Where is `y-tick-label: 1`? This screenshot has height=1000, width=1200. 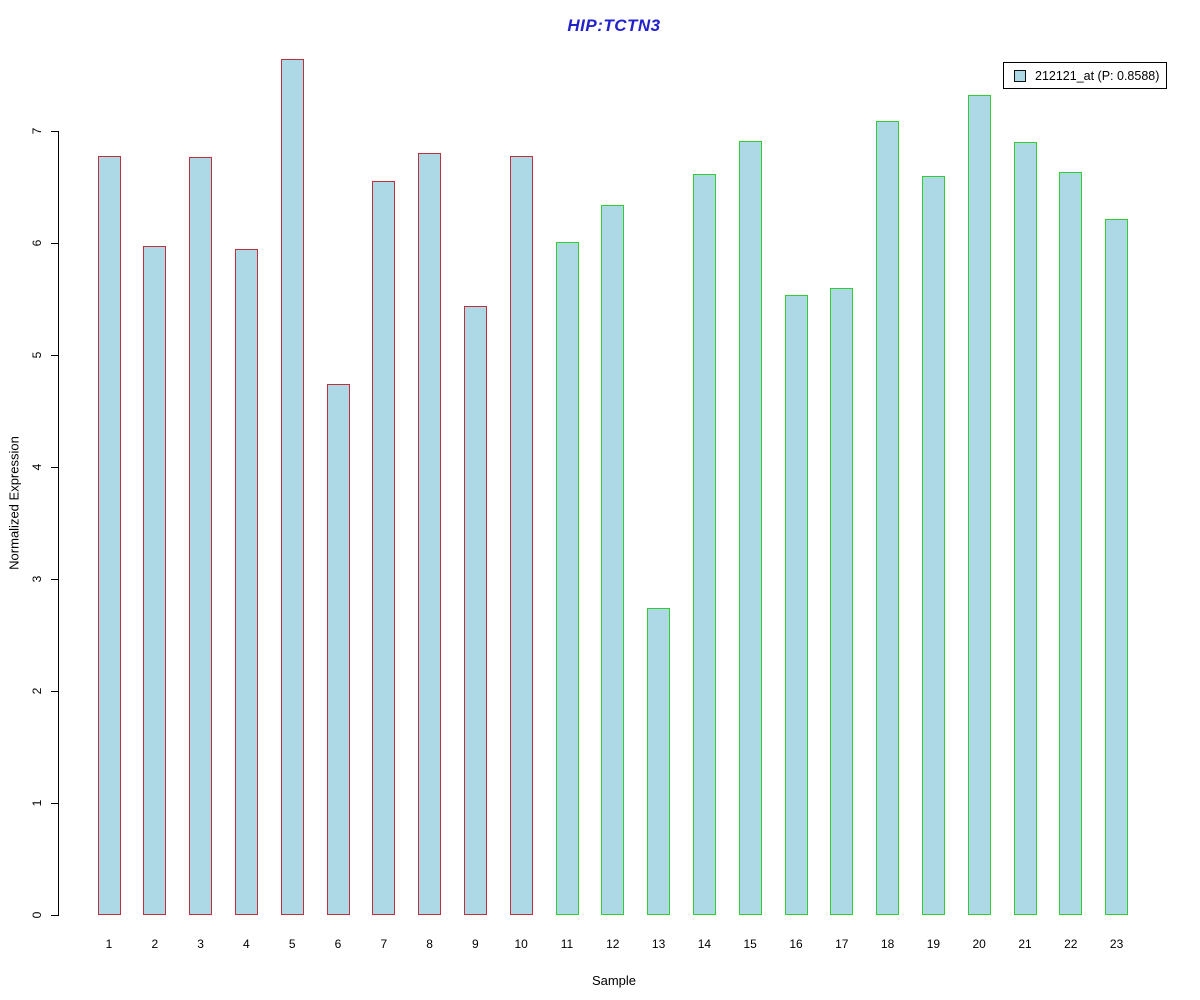
y-tick-label: 1 is located at coordinates (37, 803).